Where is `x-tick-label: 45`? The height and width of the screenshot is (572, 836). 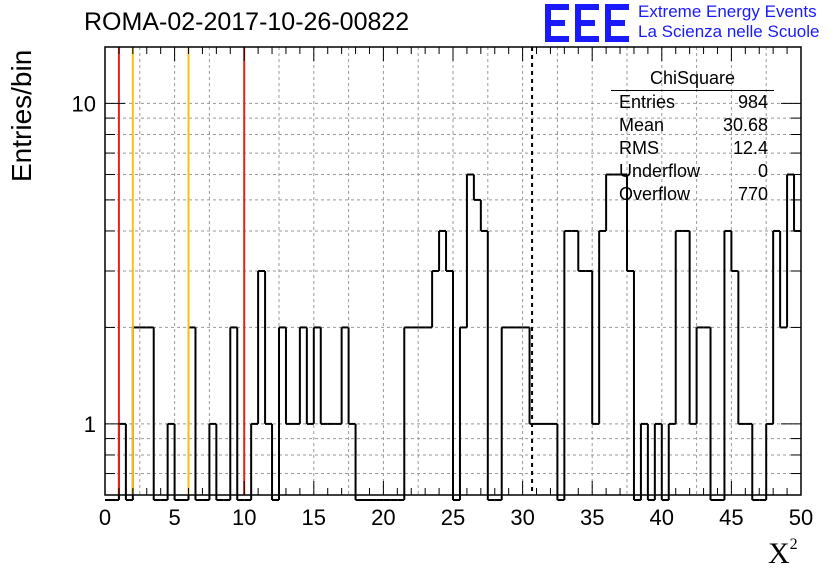 x-tick-label: 45 is located at coordinates (731, 517).